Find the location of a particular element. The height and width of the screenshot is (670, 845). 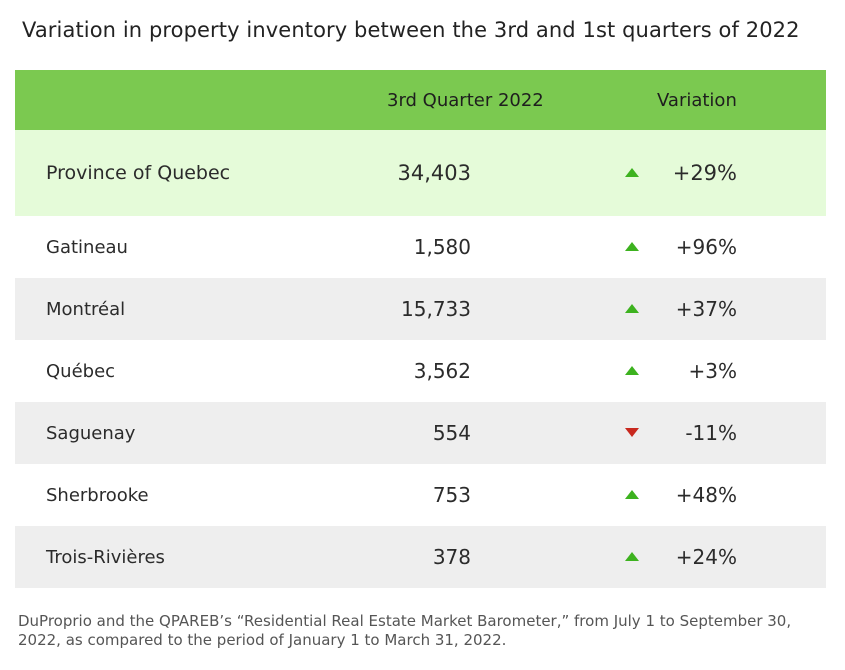

city-variation: +3% is located at coordinates (713, 371).